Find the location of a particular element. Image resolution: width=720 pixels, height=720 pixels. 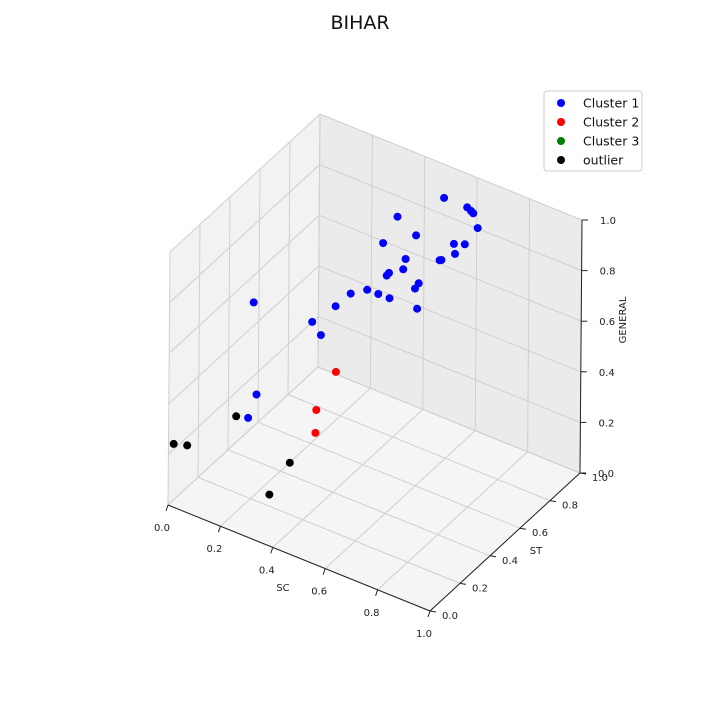

y-axis-label: ST is located at coordinates (536, 551).